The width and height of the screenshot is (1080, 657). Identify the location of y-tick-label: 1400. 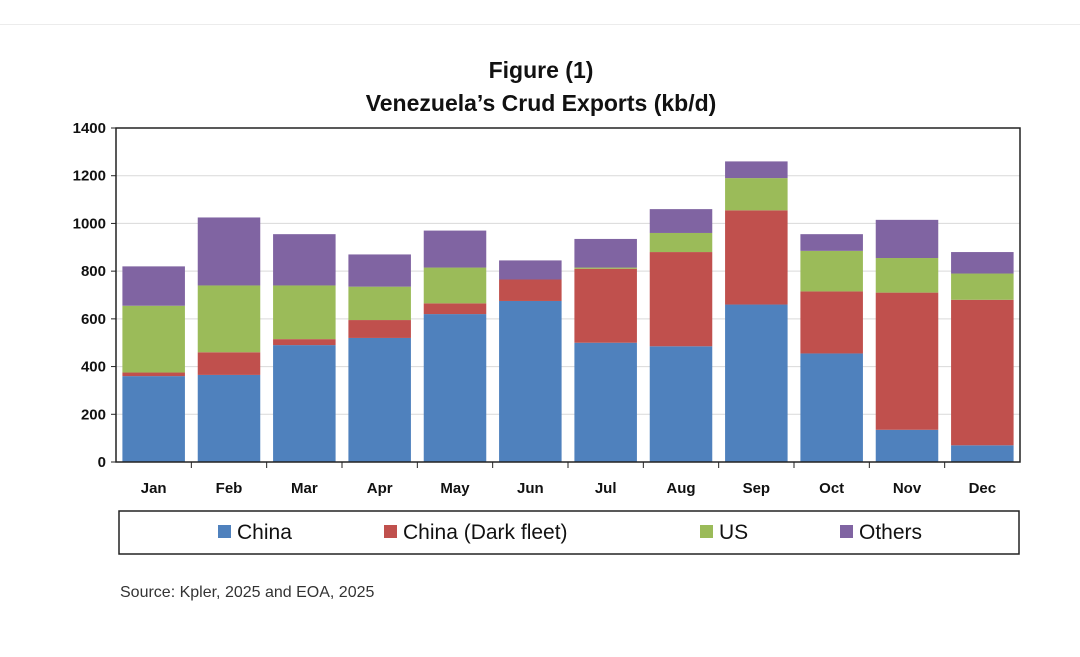
(89, 128).